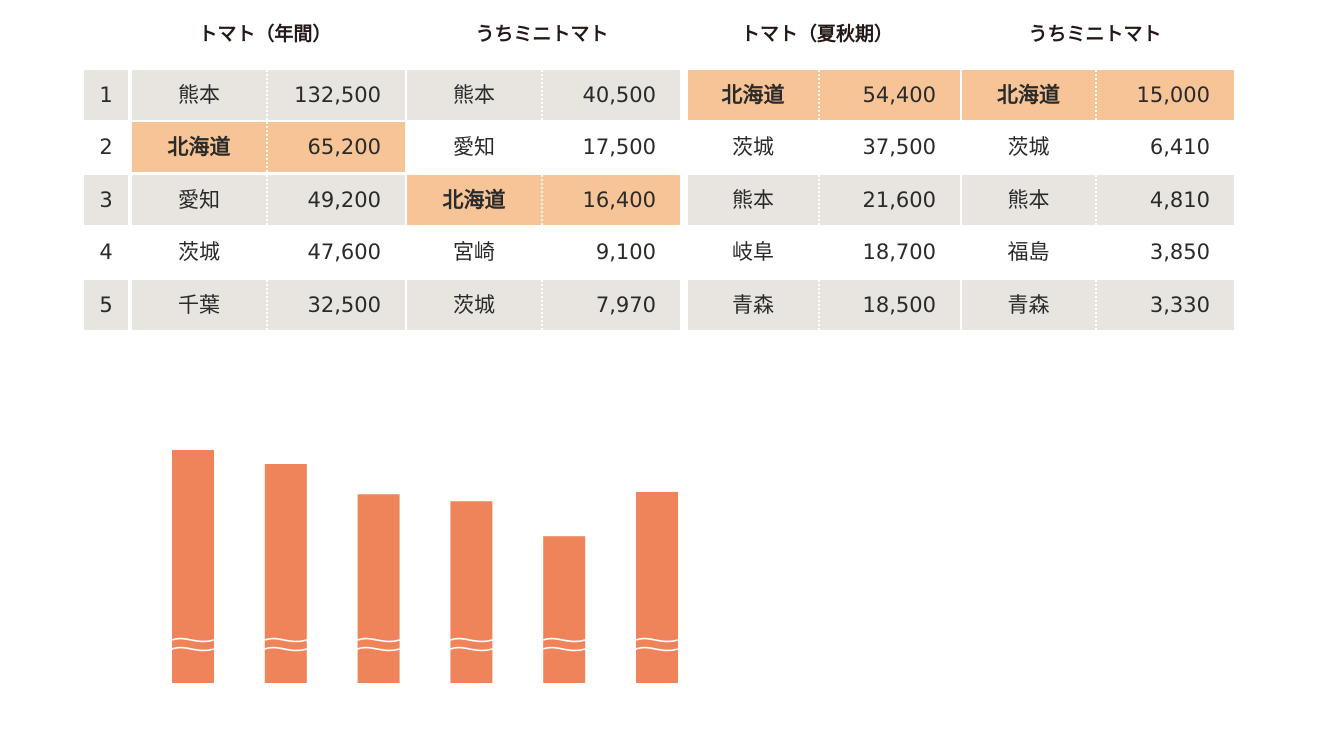 The width and height of the screenshot is (1320, 740). Describe the element at coordinates (1164, 305) in the screenshot. I see `value-cell: 3,330` at that location.